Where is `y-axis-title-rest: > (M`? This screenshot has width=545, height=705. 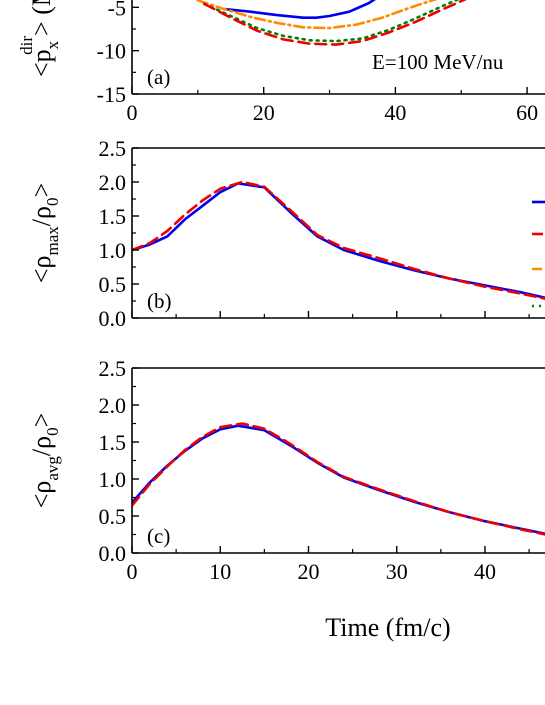
y-axis-title-rest: > (M is located at coordinates (41, 18).